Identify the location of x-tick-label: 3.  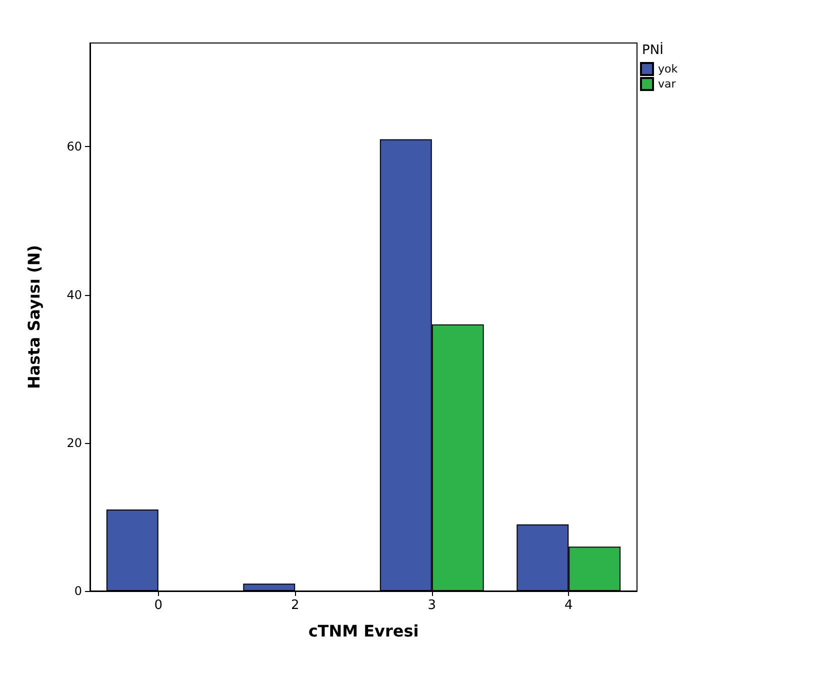
(432, 605).